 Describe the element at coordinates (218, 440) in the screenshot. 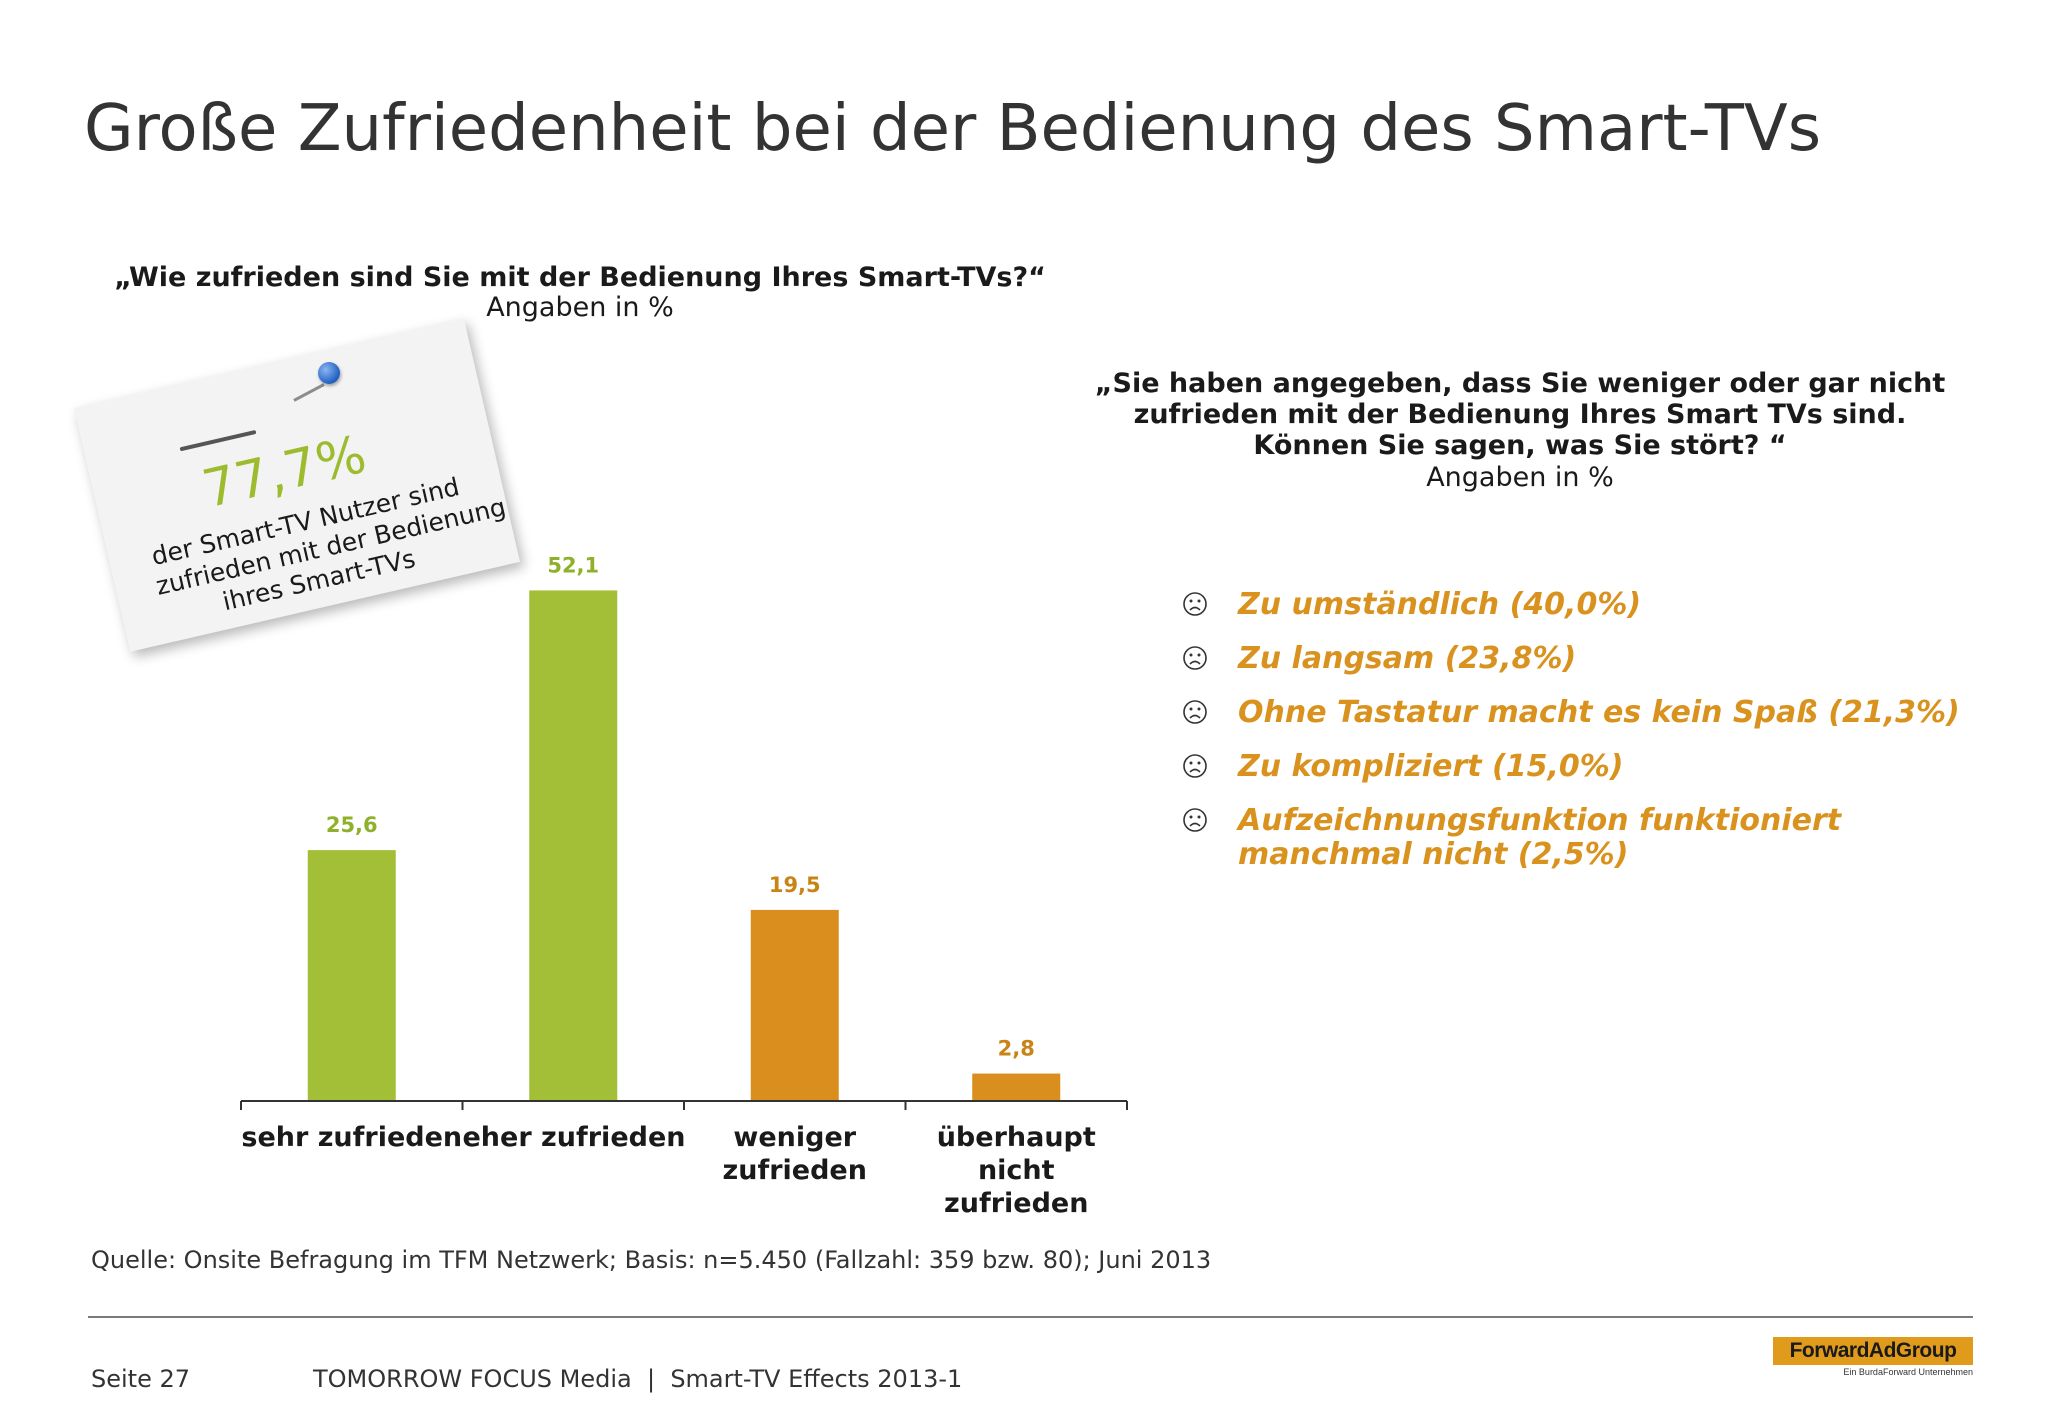

I see `note-dash` at that location.